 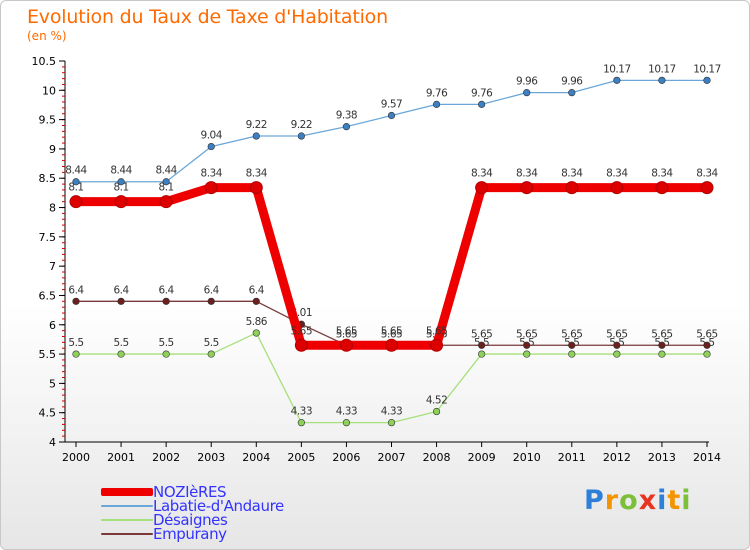 I want to click on y-tick-label: 6.5, so click(x=48, y=295).